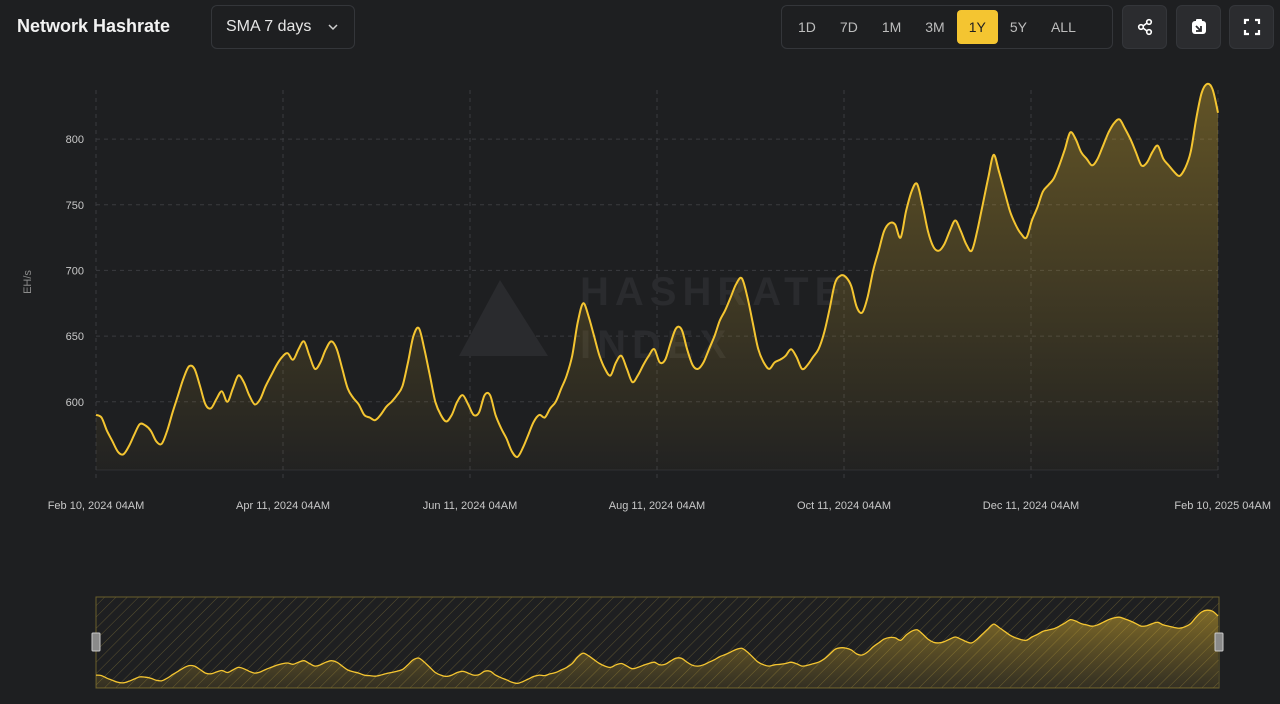 This screenshot has height=704, width=1280. I want to click on range-button-3m: 3M, so click(935, 27).